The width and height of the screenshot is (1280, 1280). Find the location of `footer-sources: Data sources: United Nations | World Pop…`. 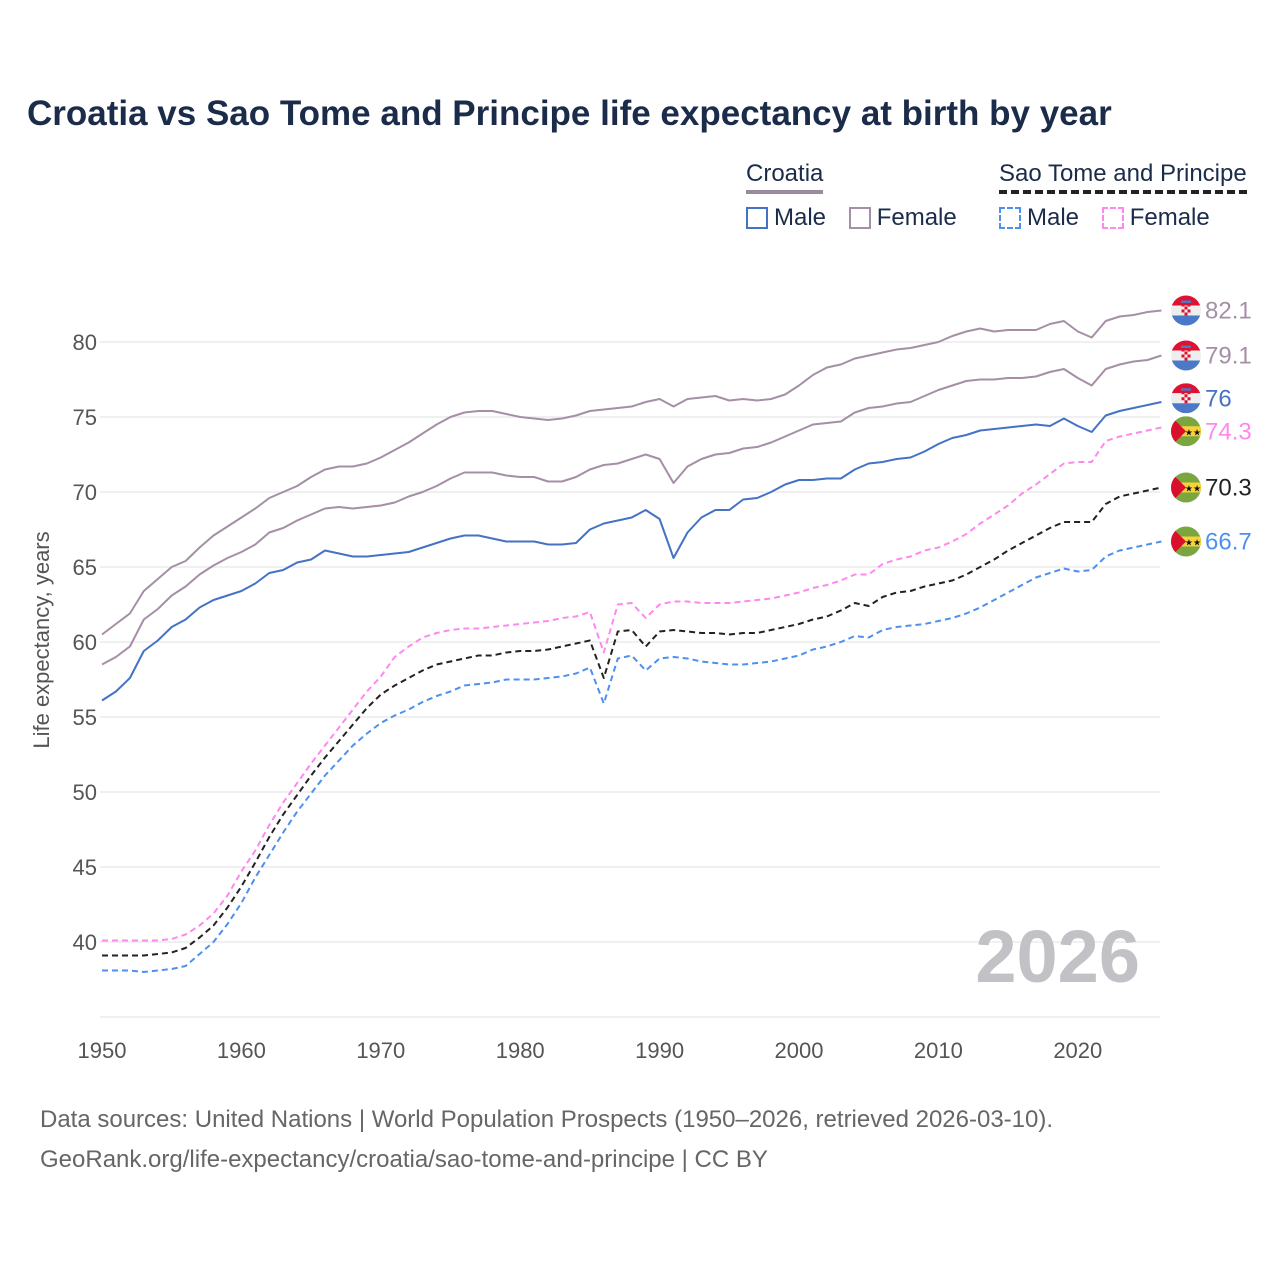

footer-sources: Data sources: United Nations | World Pop… is located at coordinates (547, 1119).